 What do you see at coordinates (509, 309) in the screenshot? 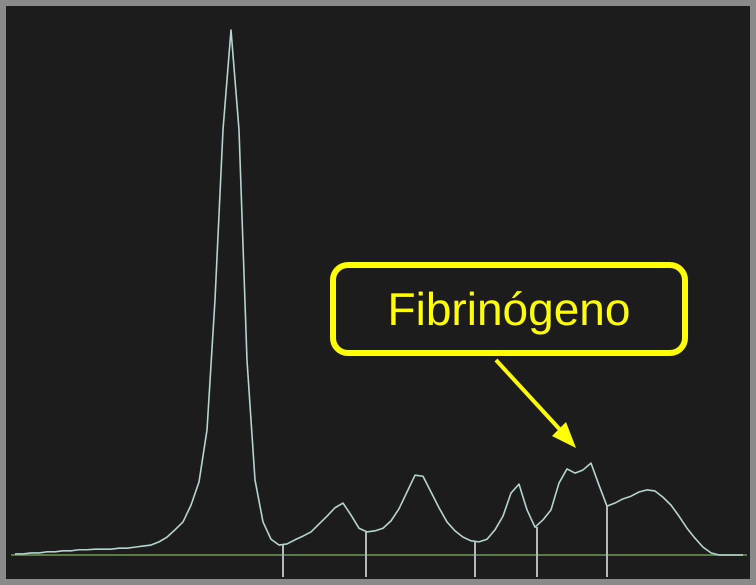
I see `annotation: Fibrinógeno` at bounding box center [509, 309].